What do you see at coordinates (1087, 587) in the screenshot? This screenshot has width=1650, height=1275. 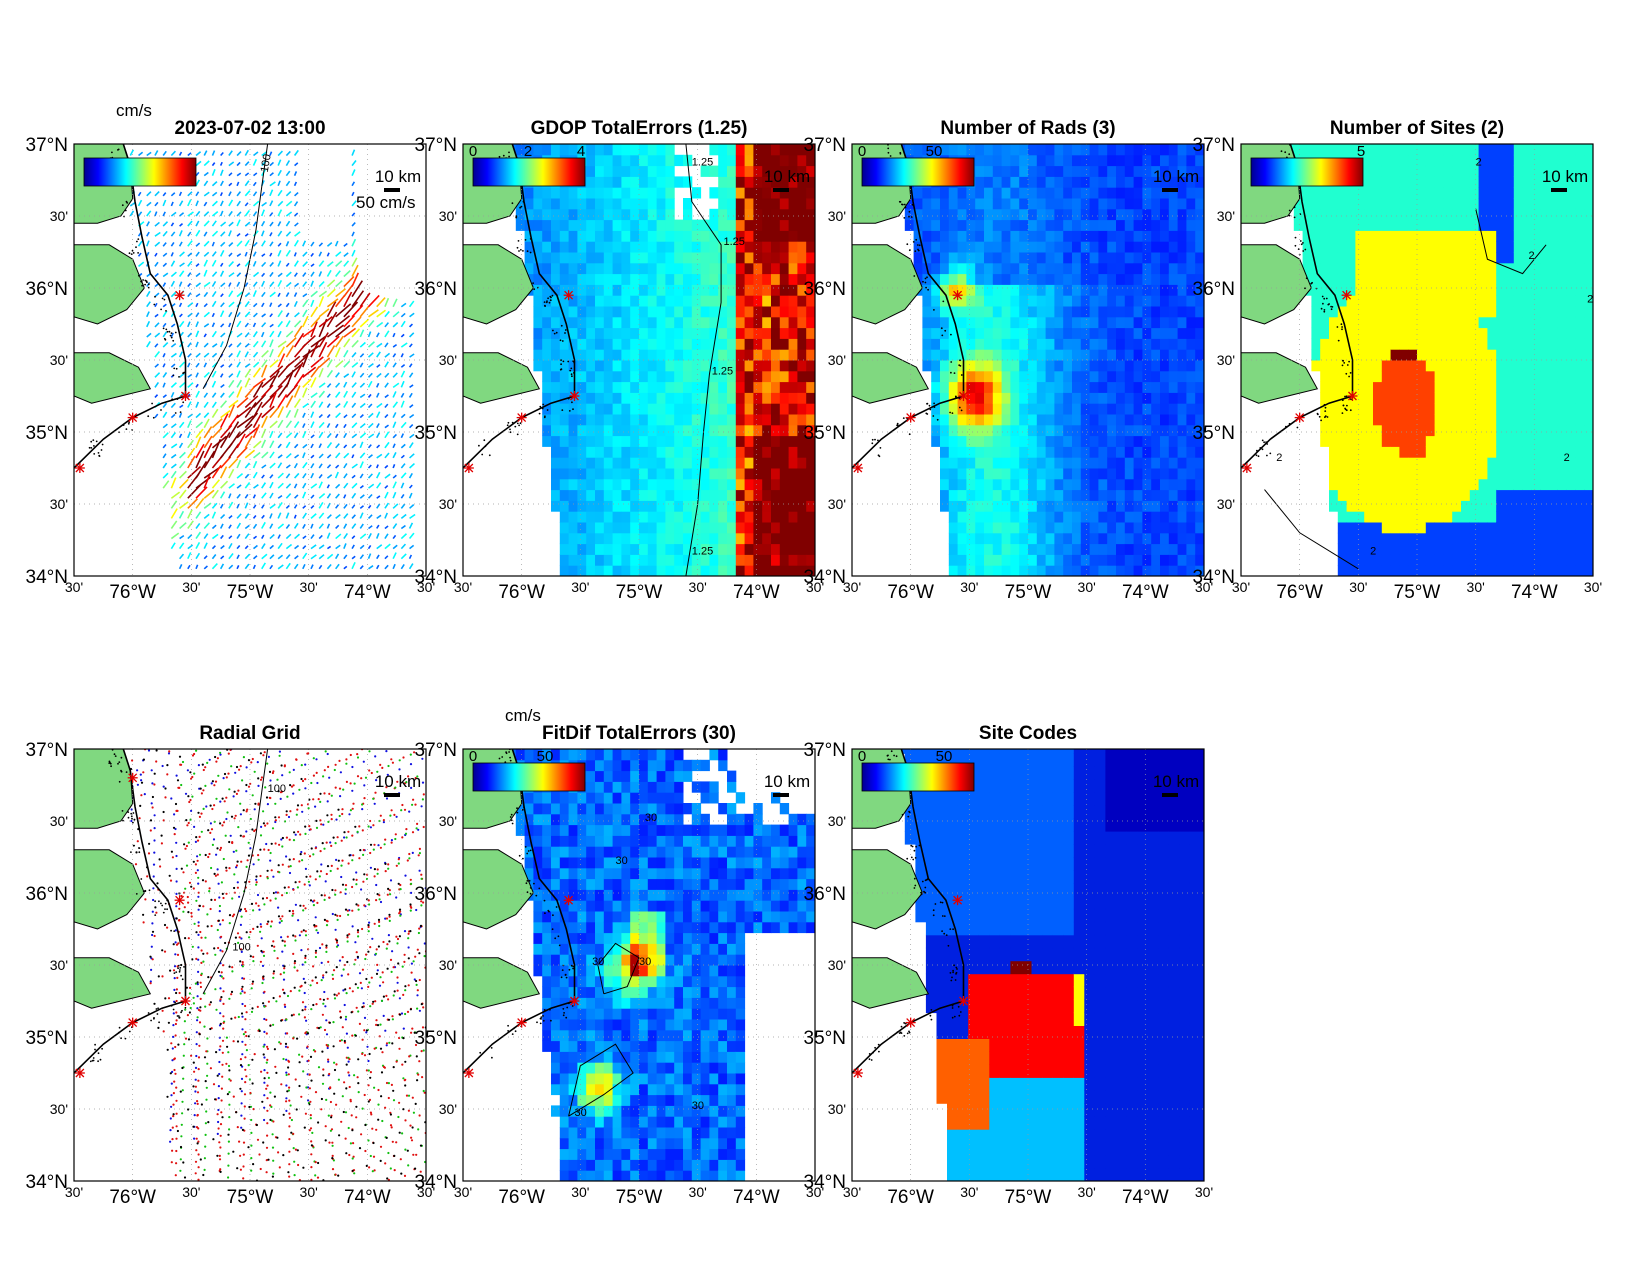 I see `lon-tick-label: 30'` at bounding box center [1087, 587].